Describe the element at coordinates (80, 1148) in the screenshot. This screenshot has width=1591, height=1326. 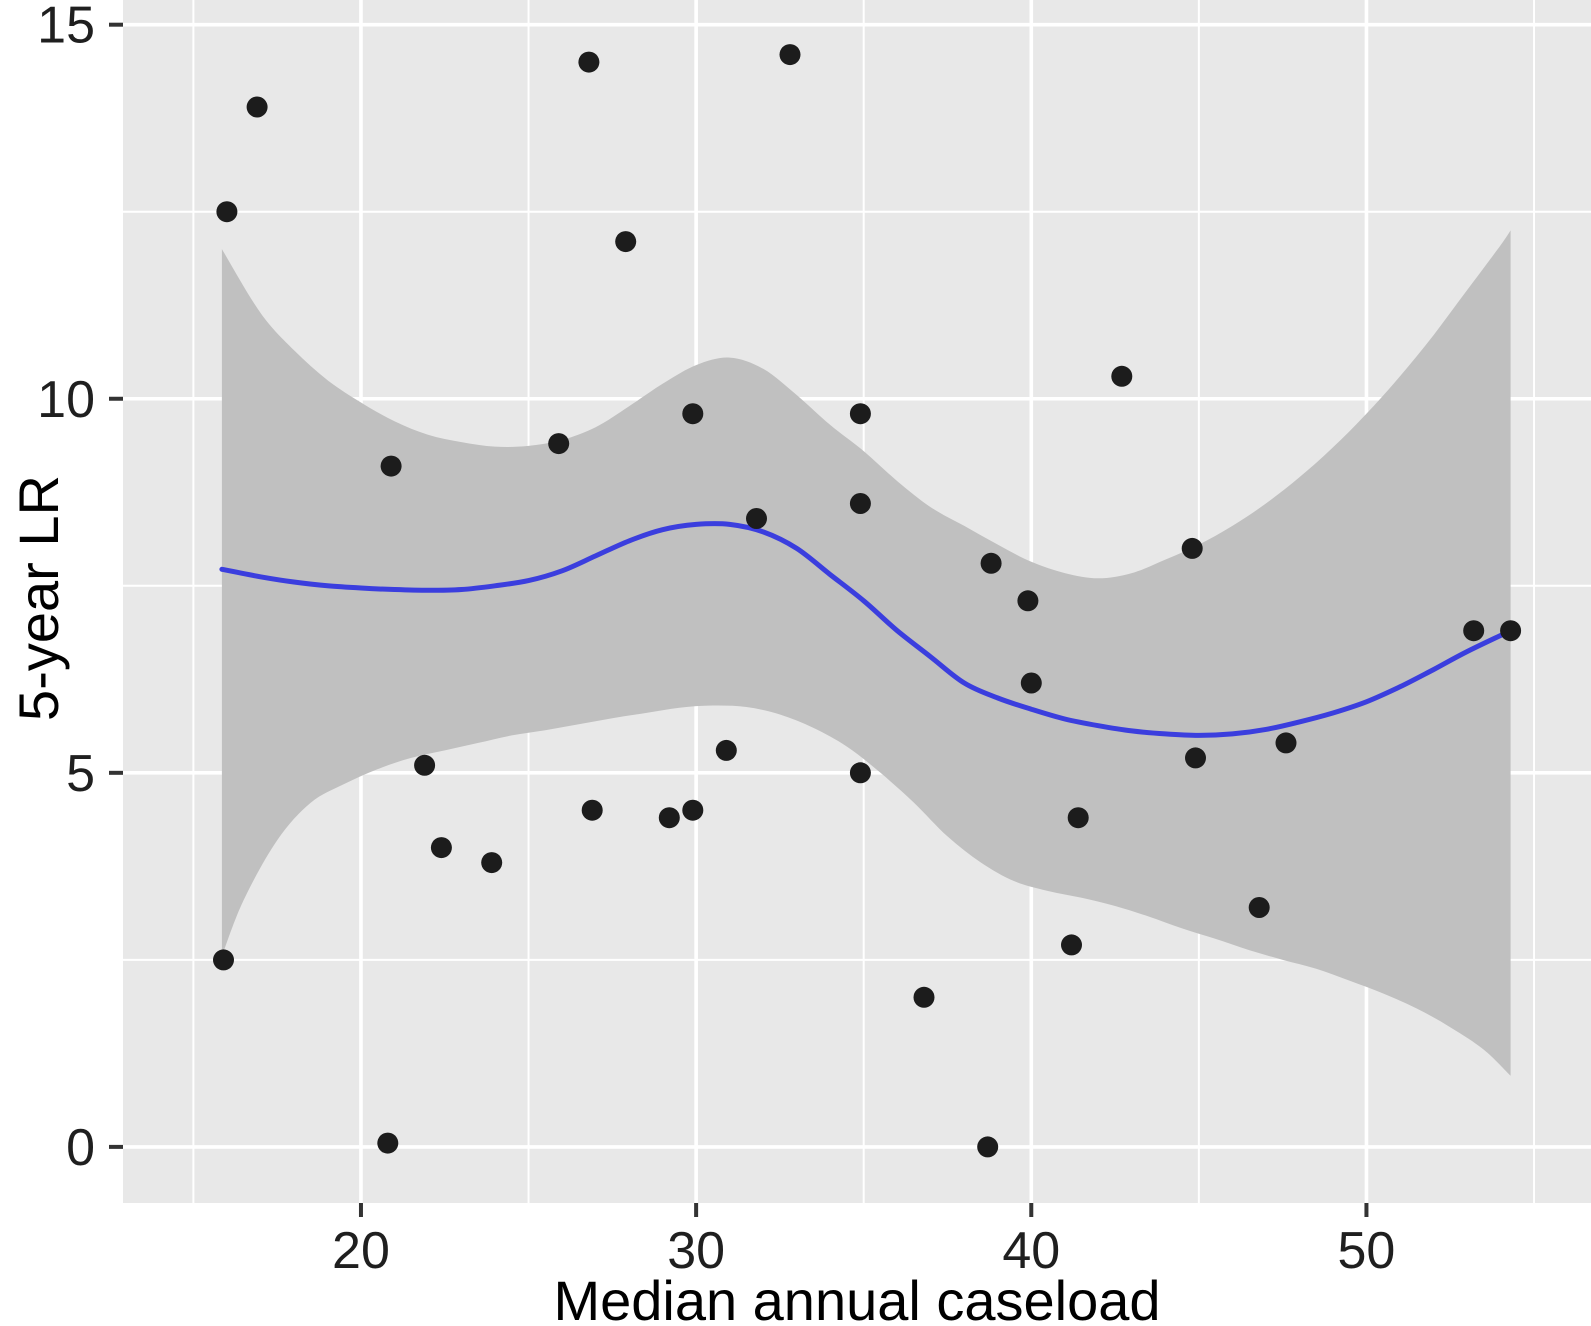
I see `y-tick-label: 0` at that location.